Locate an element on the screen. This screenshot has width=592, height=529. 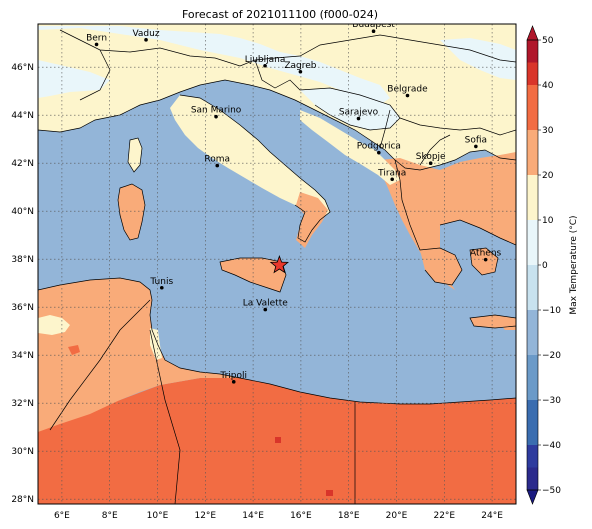
city-label: Athens is located at coordinates (485, 254).